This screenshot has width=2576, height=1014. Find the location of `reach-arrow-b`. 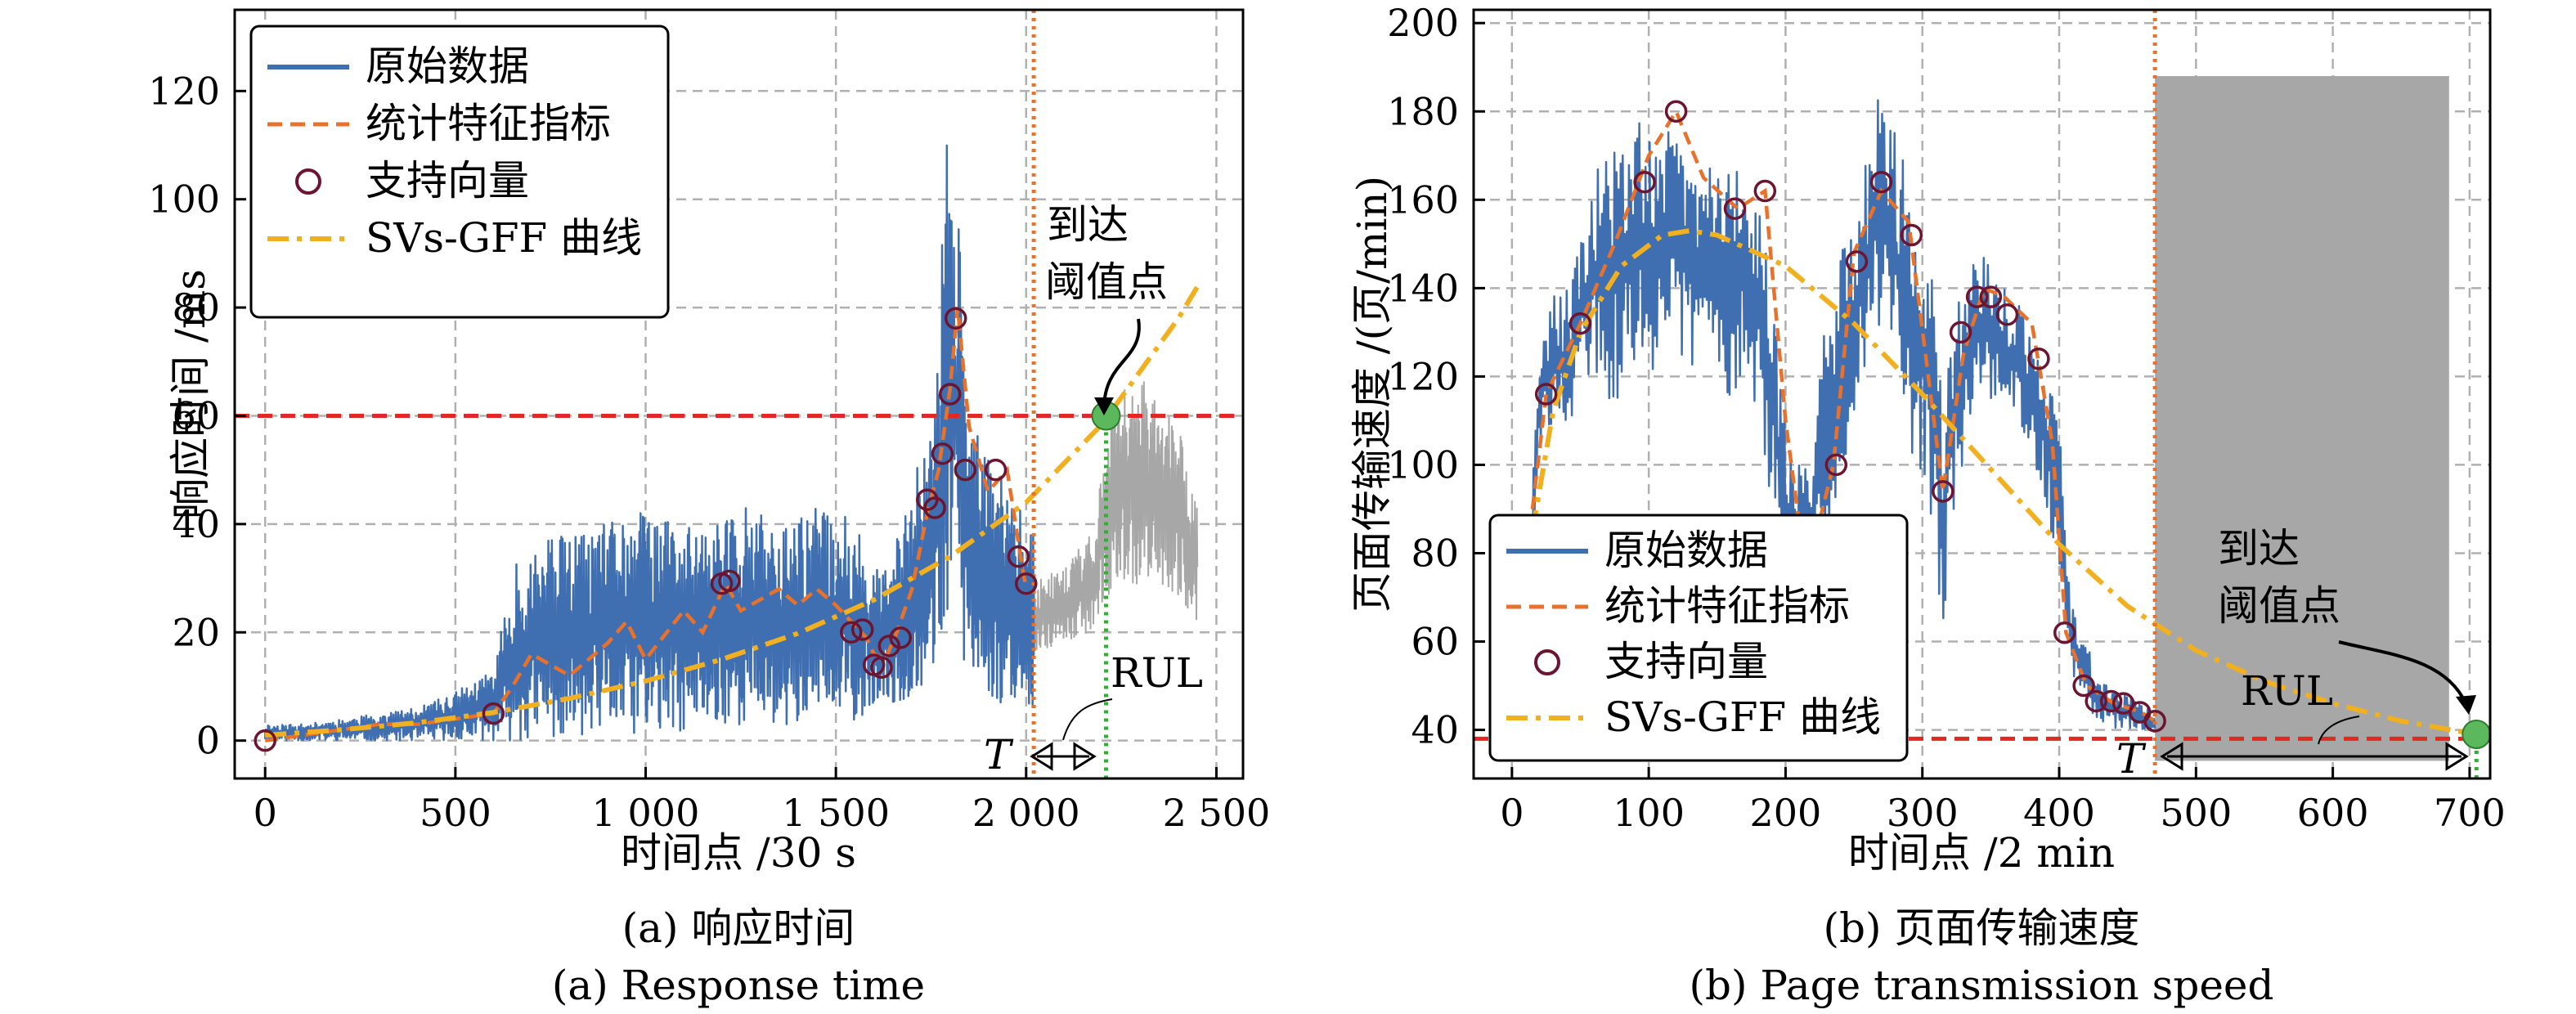

reach-arrow-b is located at coordinates (2402, 672).